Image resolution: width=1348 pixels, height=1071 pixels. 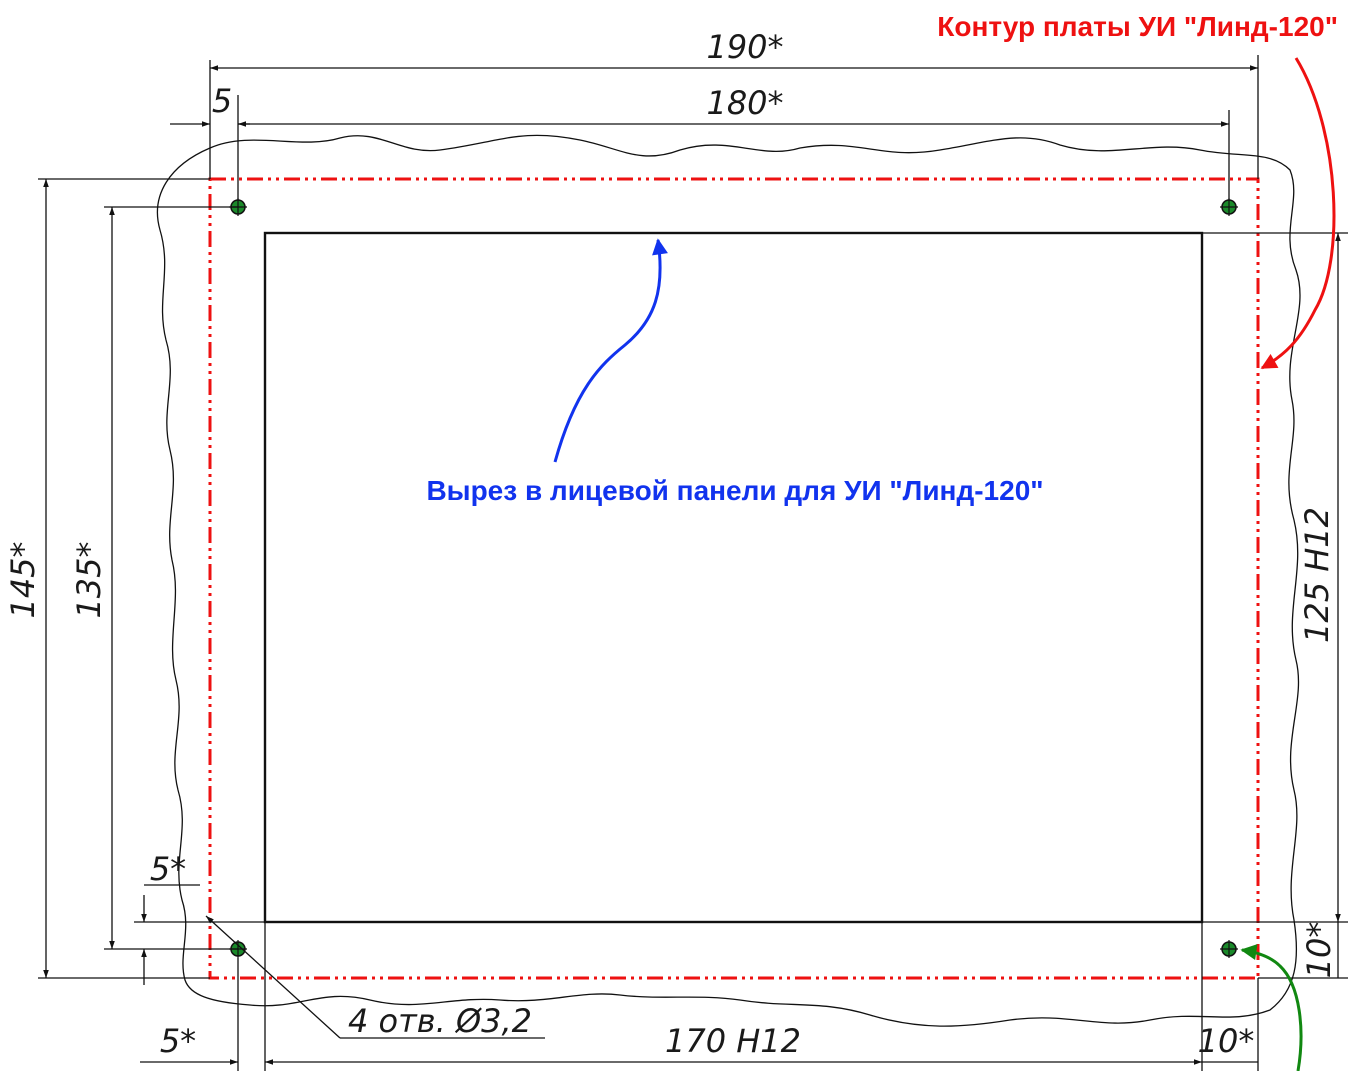 What do you see at coordinates (89, 579) in the screenshot?
I see `dimension-135-label: 135*` at bounding box center [89, 579].